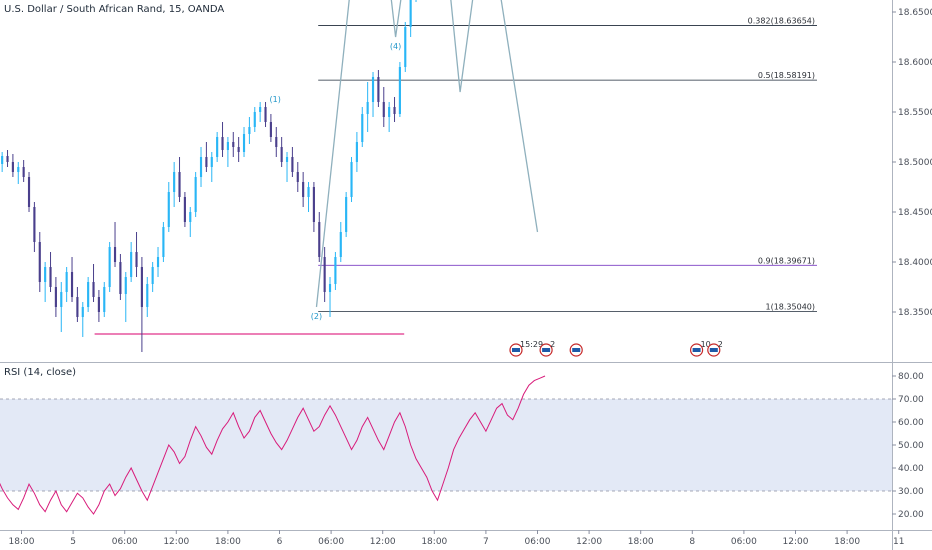  I want to click on wave-label-text: (2), so click(316, 316).